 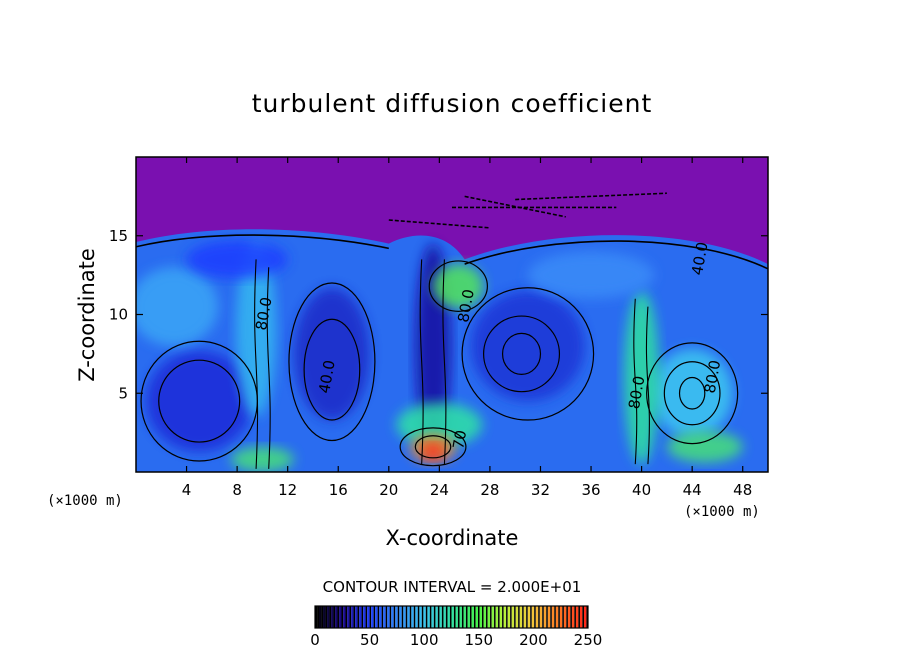 I want to click on floor-band-left, so click(x=262, y=459).